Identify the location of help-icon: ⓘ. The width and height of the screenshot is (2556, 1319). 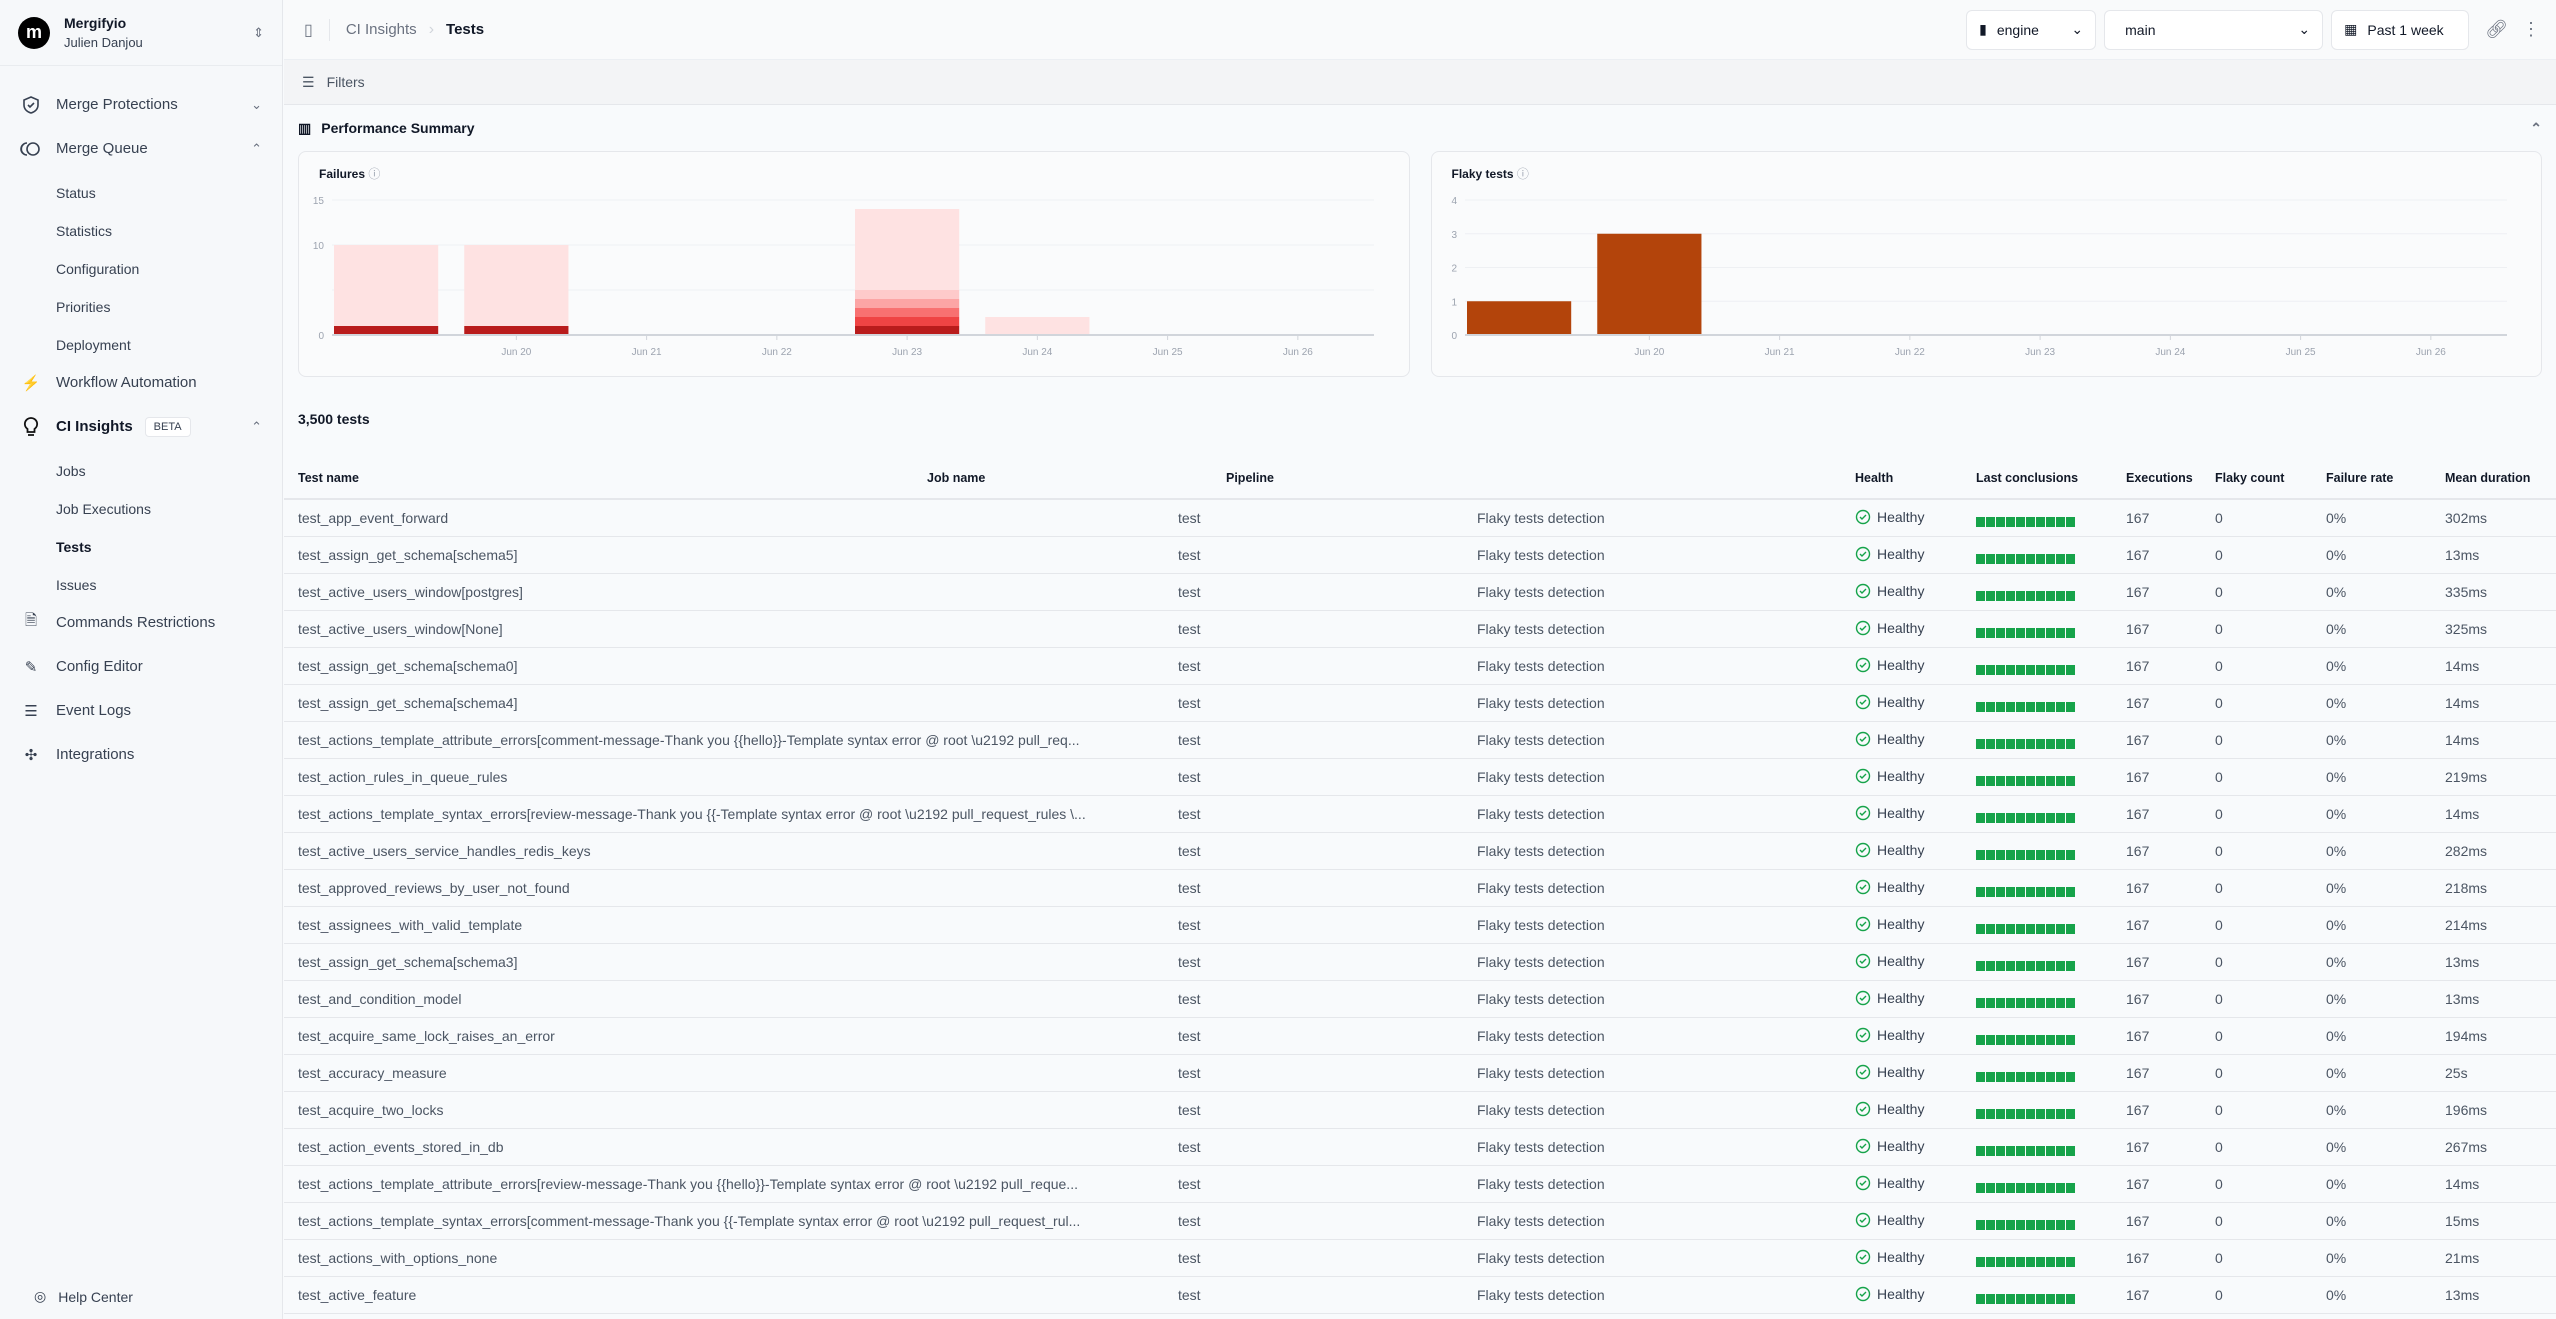
(374, 174).